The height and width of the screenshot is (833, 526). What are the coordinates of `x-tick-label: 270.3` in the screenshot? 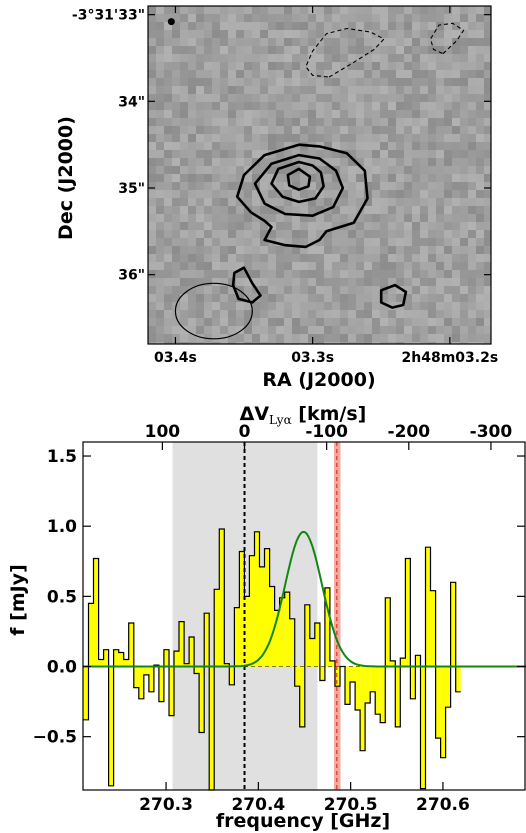 It's located at (166, 805).